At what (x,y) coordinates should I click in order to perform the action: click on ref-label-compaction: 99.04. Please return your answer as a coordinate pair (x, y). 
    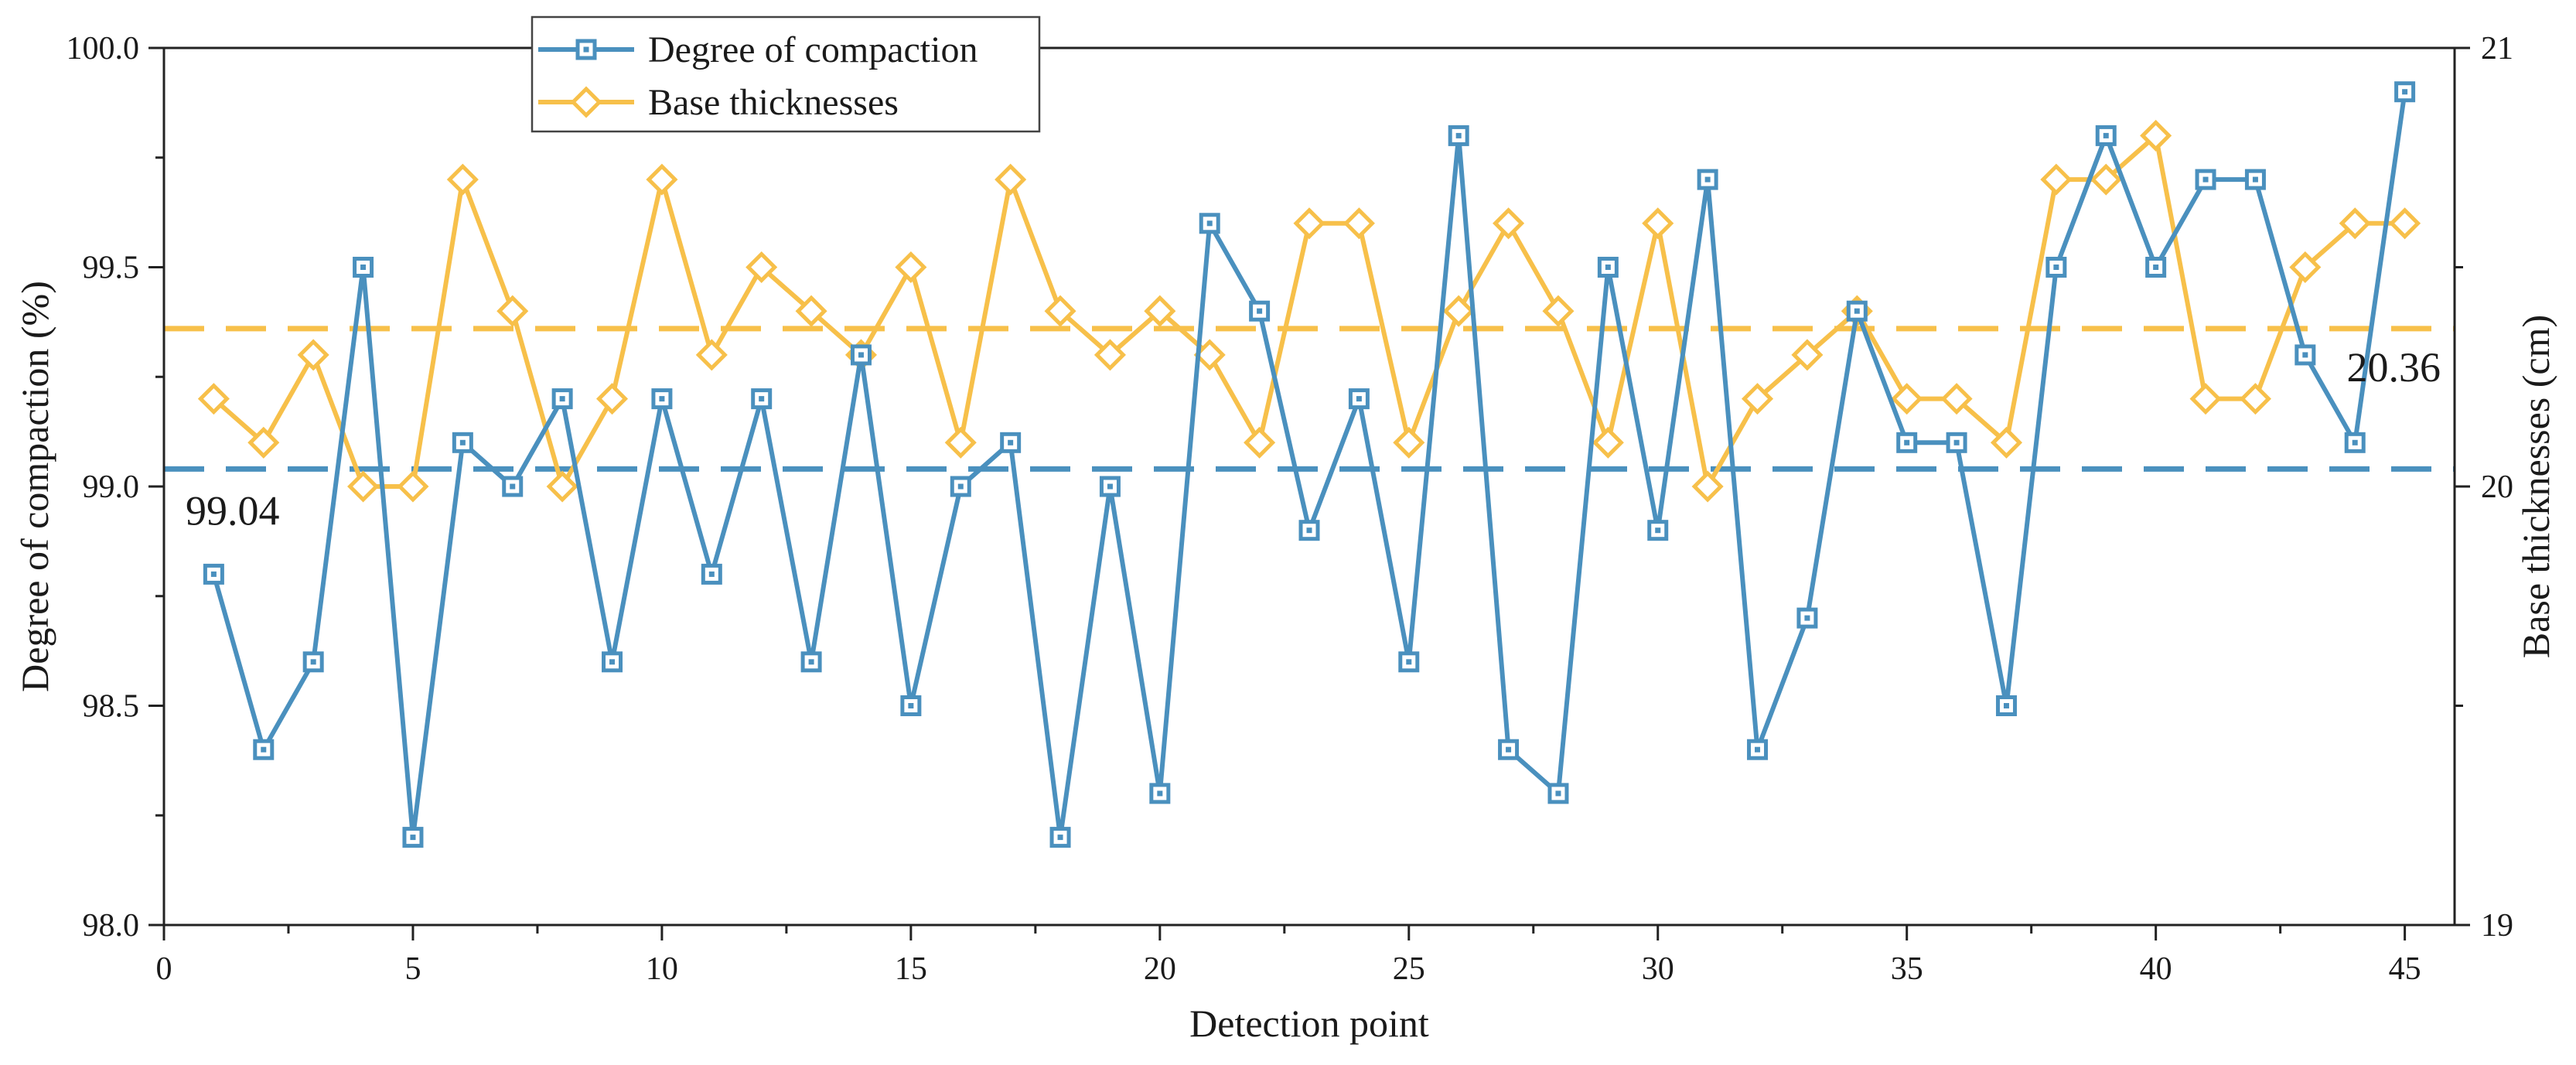
    Looking at the image, I should click on (233, 510).